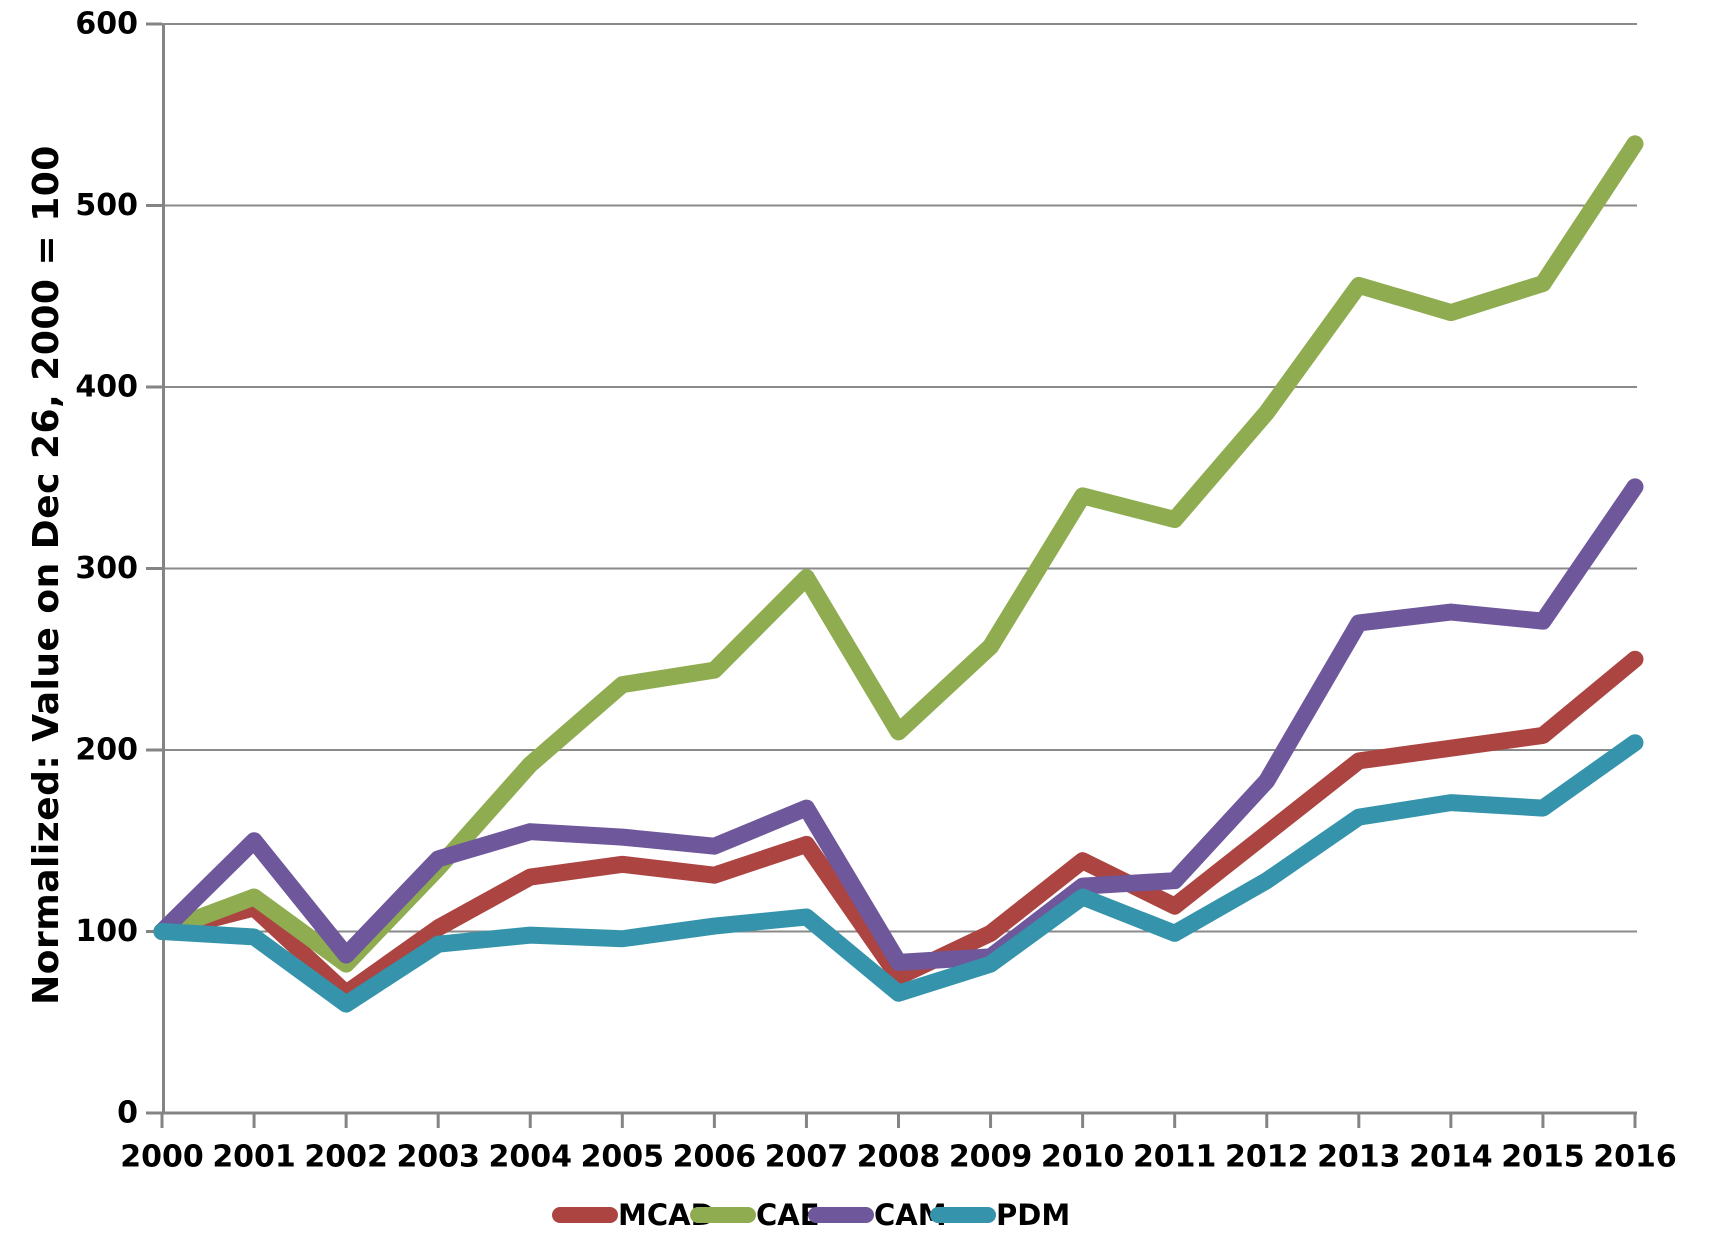 The height and width of the screenshot is (1257, 1731). I want to click on x-tick-label-2011: 2011, so click(1175, 1157).